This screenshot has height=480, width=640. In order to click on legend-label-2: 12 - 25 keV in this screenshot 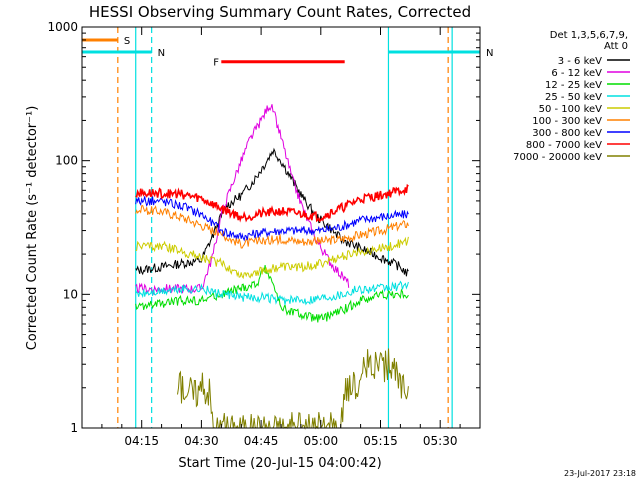, I will do `click(573, 85)`.